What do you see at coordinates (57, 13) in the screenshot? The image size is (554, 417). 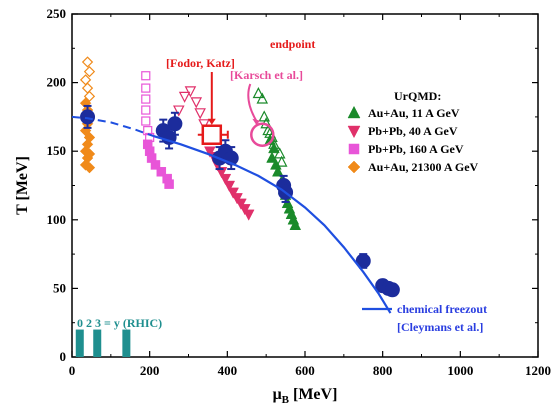 I see `y-tick-label: 250` at bounding box center [57, 13].